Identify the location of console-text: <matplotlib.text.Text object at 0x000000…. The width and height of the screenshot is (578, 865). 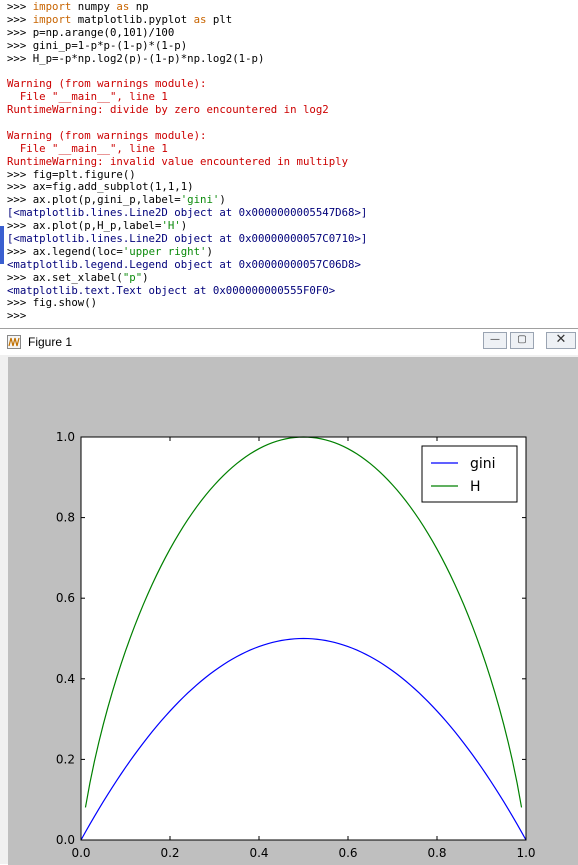
(171, 290).